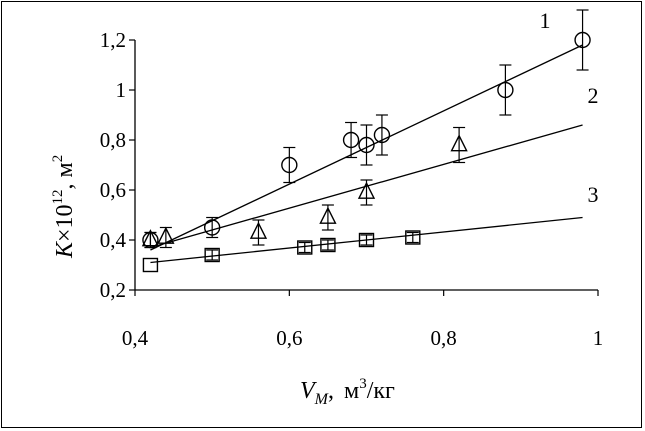  I want to click on x-axis-label: VM, м3/кг, so click(347, 392).